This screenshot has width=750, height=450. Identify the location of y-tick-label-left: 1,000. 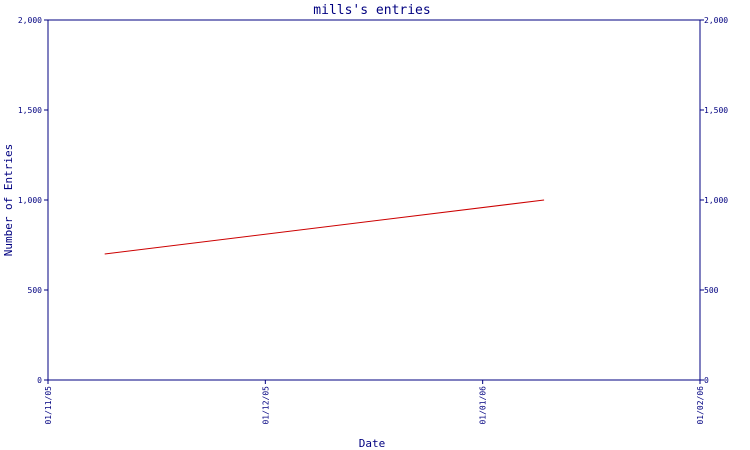
(30, 200).